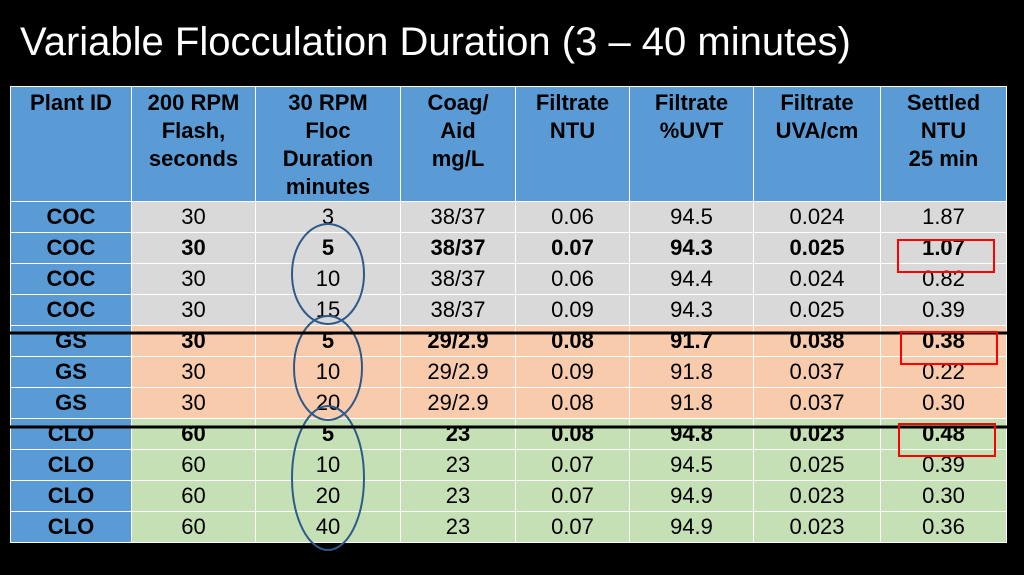 This screenshot has height=575, width=1024. I want to click on header-line: UVA/cm, so click(817, 130).